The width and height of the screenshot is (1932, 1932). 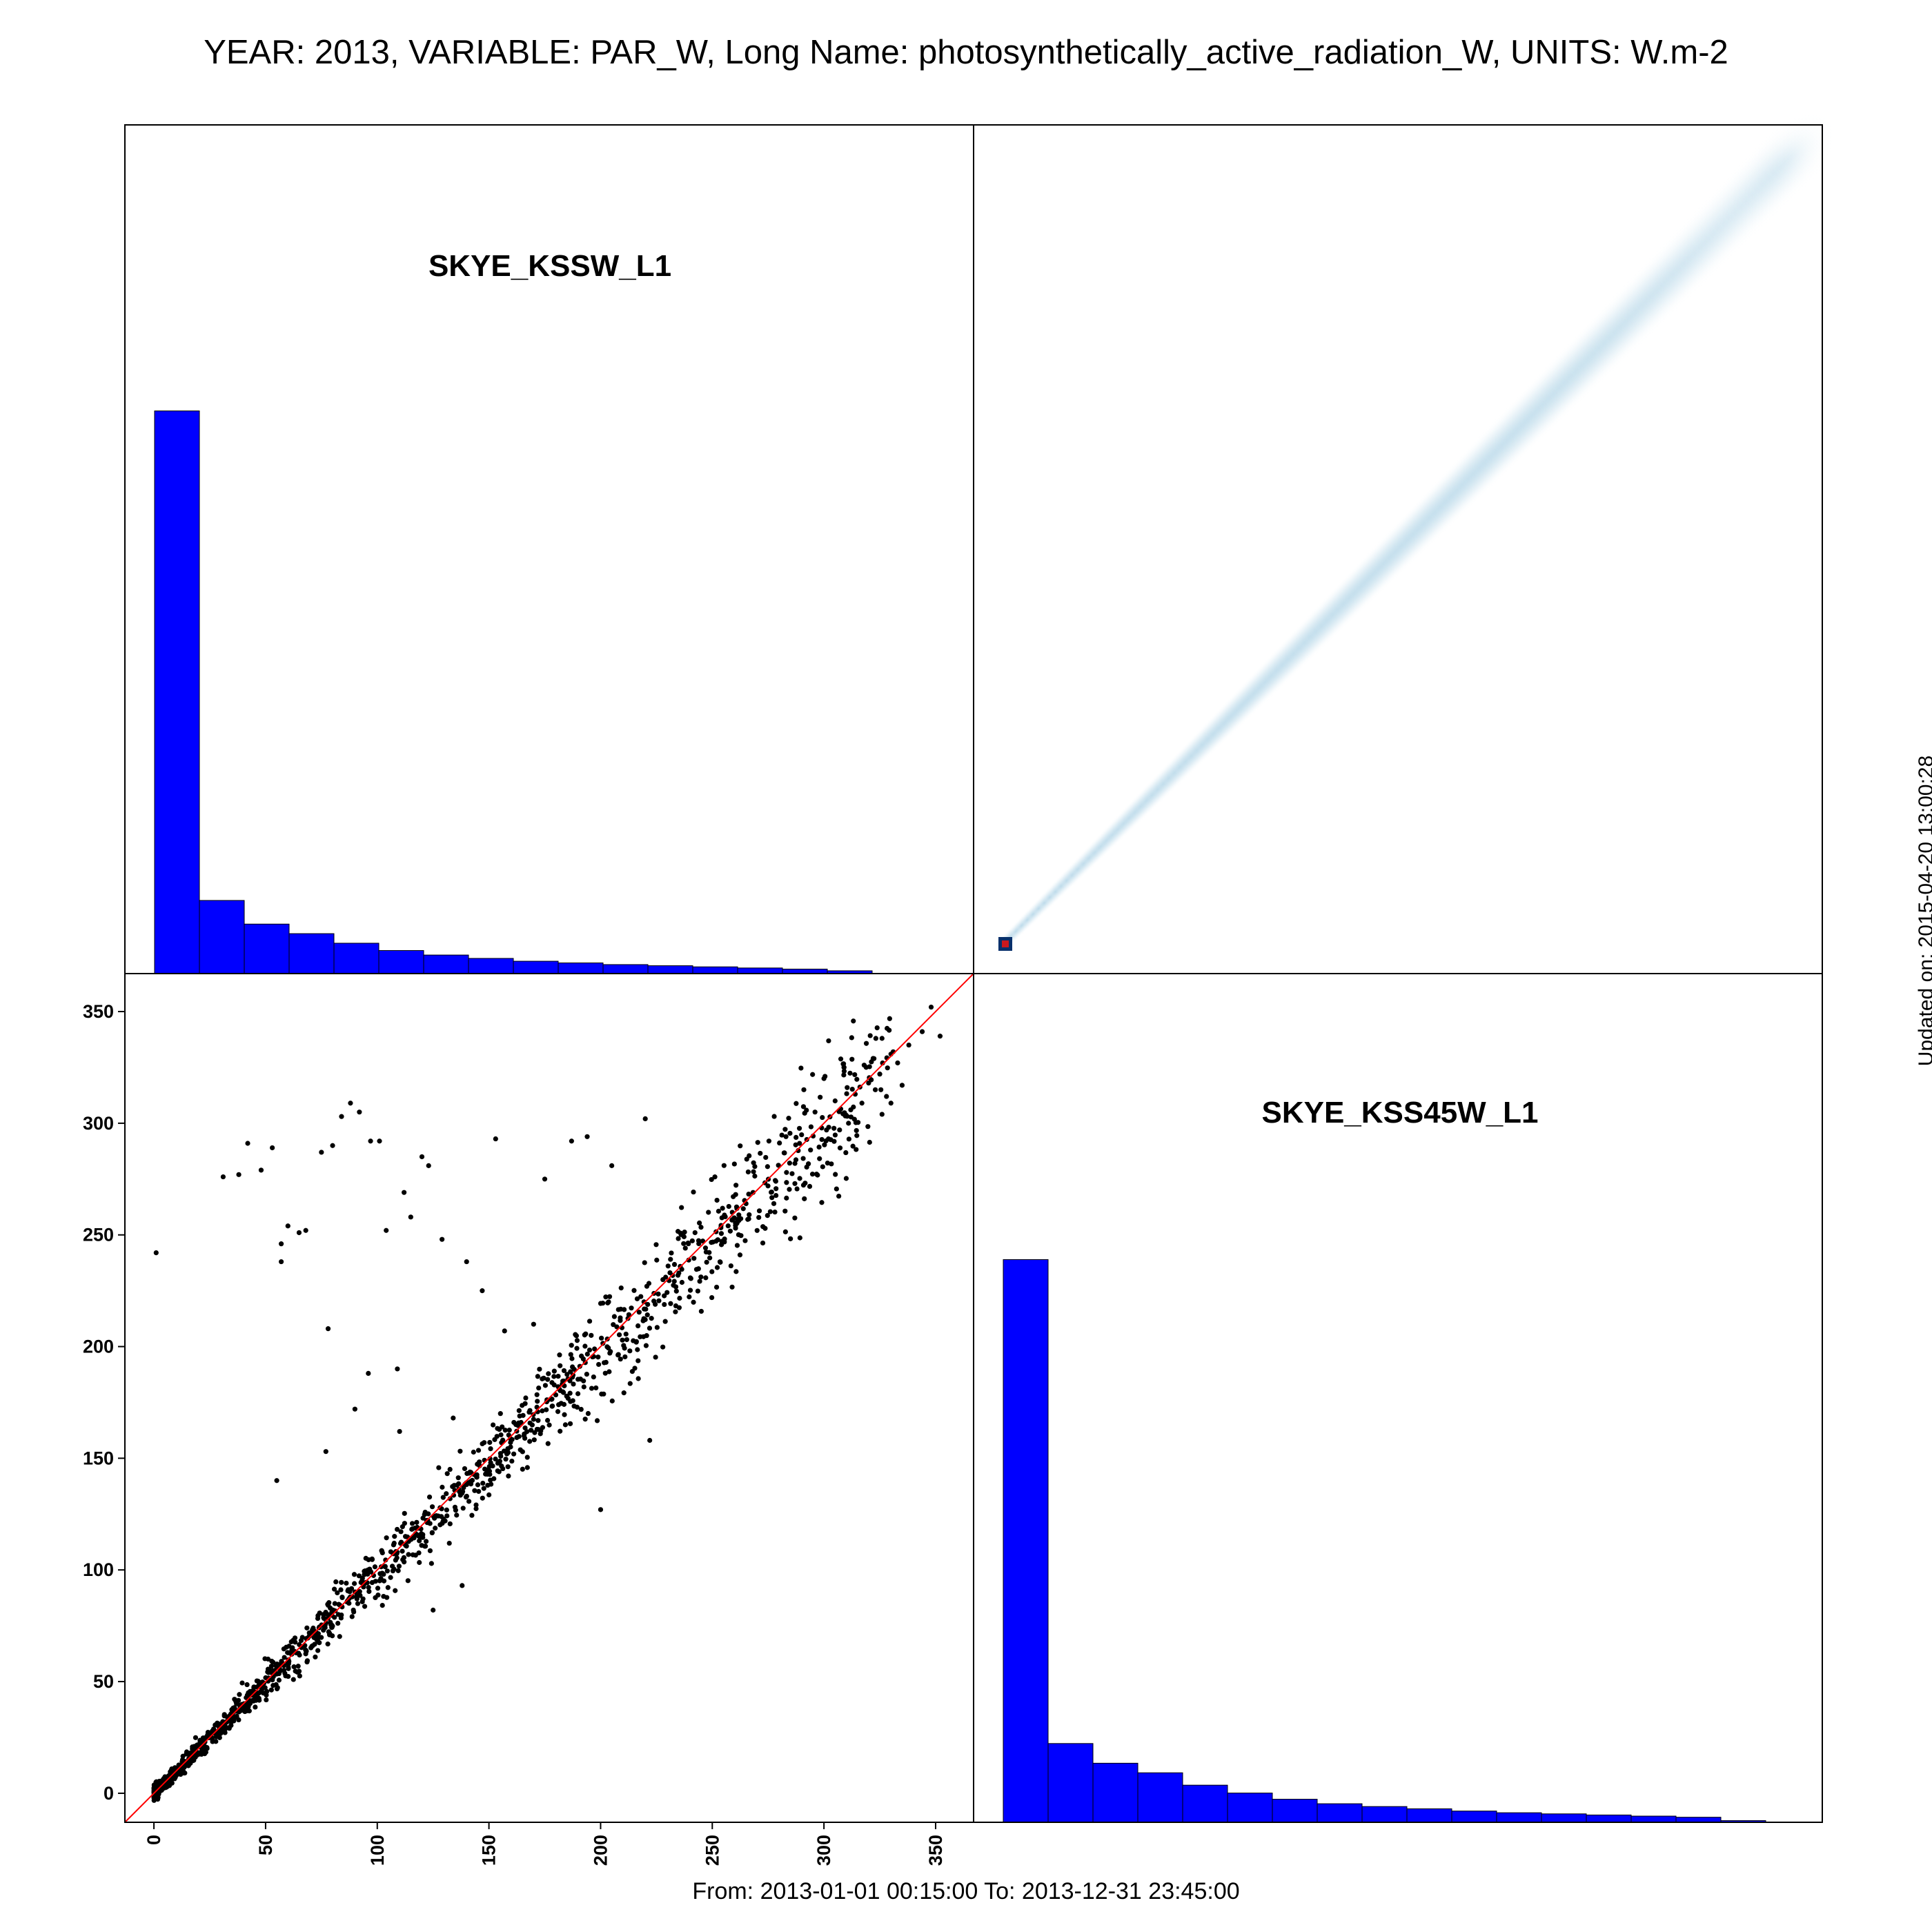 I want to click on y-tick-label: 50, so click(x=103, y=1681).